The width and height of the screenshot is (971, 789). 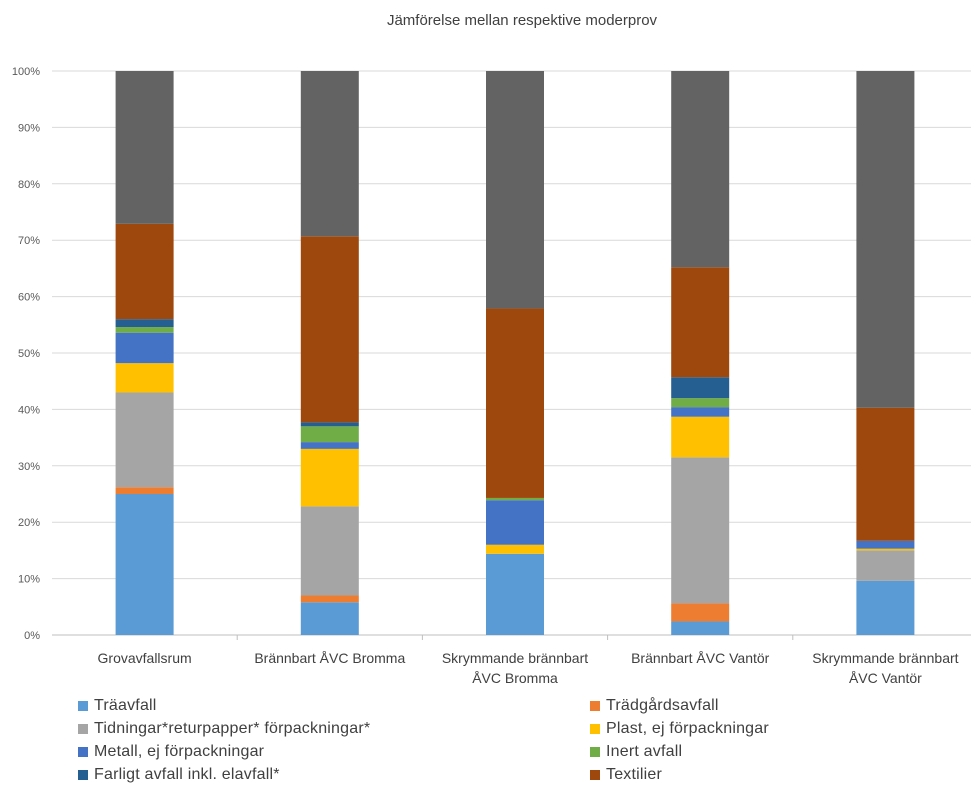 What do you see at coordinates (29, 128) in the screenshot?
I see `y-tick-label: 90%` at bounding box center [29, 128].